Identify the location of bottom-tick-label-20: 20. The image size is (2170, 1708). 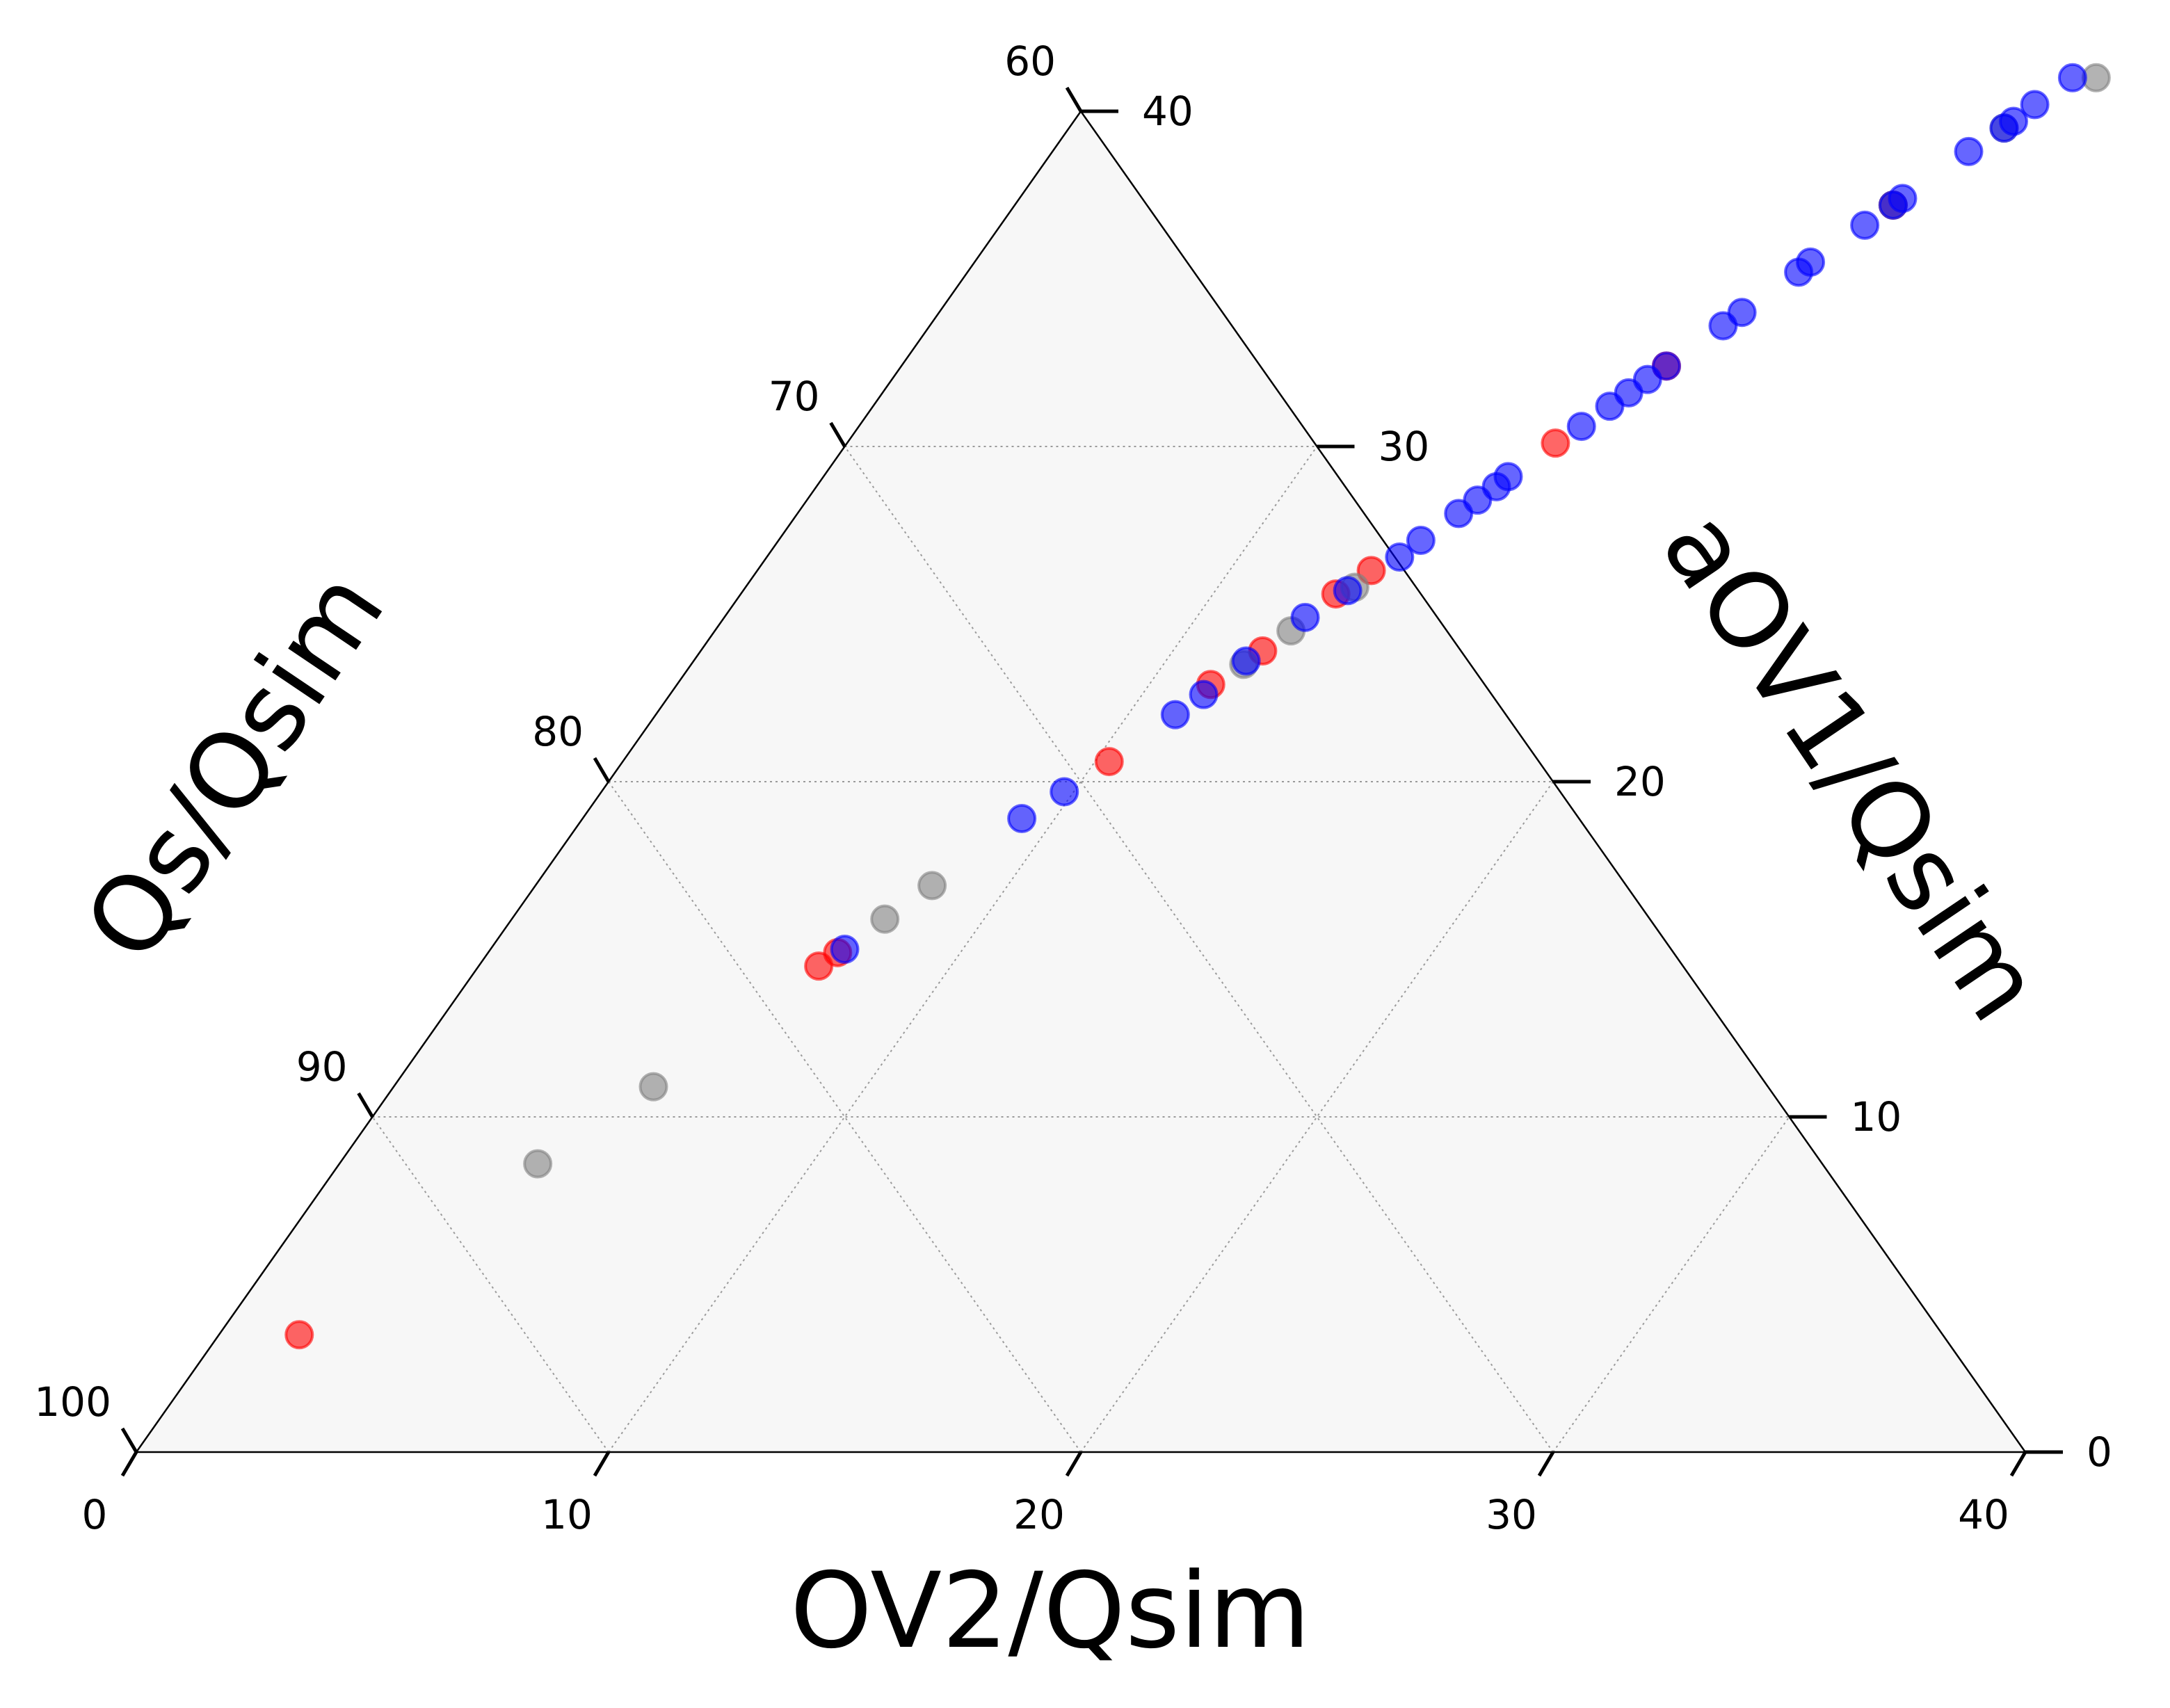
(1039, 1514).